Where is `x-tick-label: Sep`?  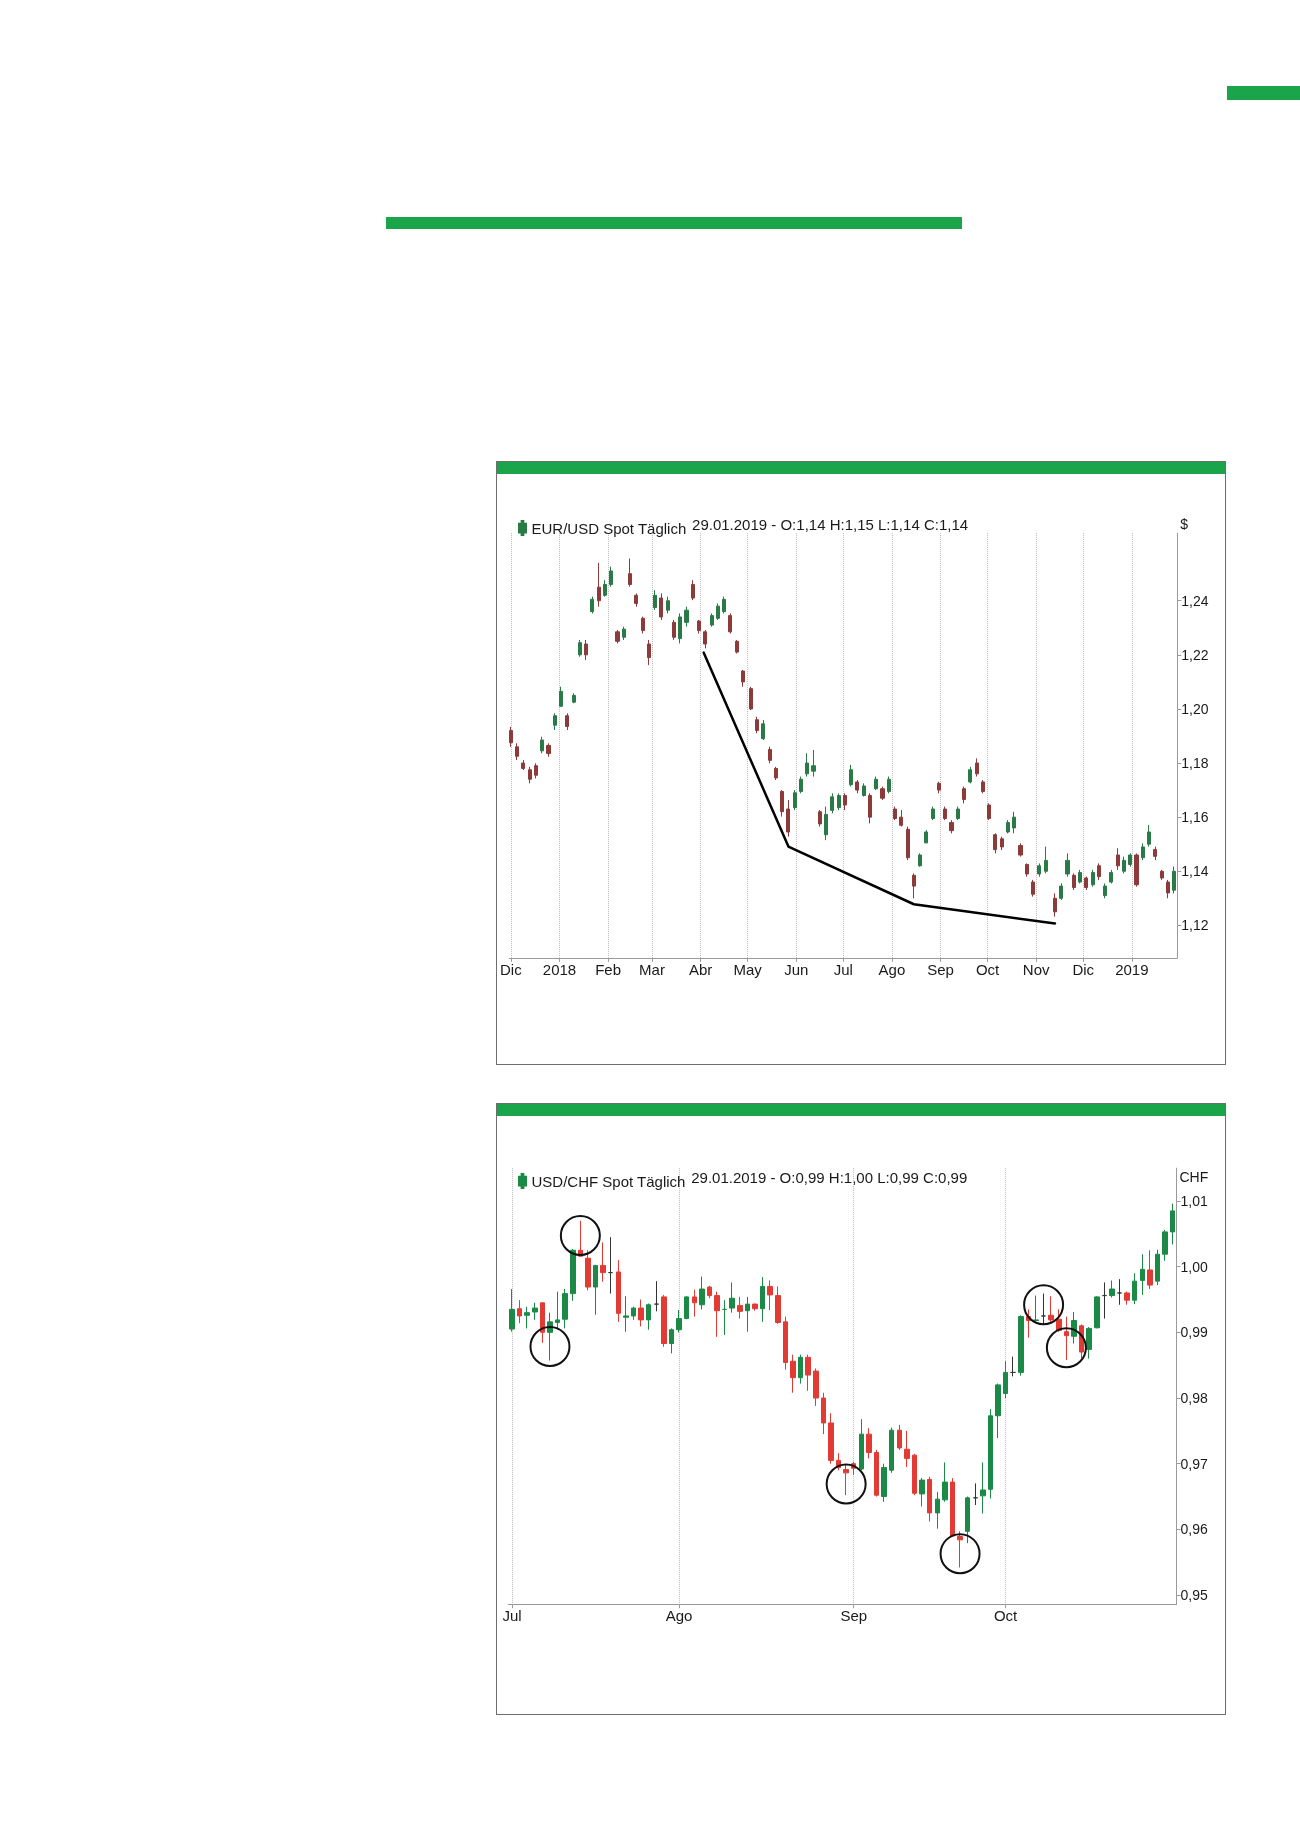
x-tick-label: Sep is located at coordinates (854, 1616).